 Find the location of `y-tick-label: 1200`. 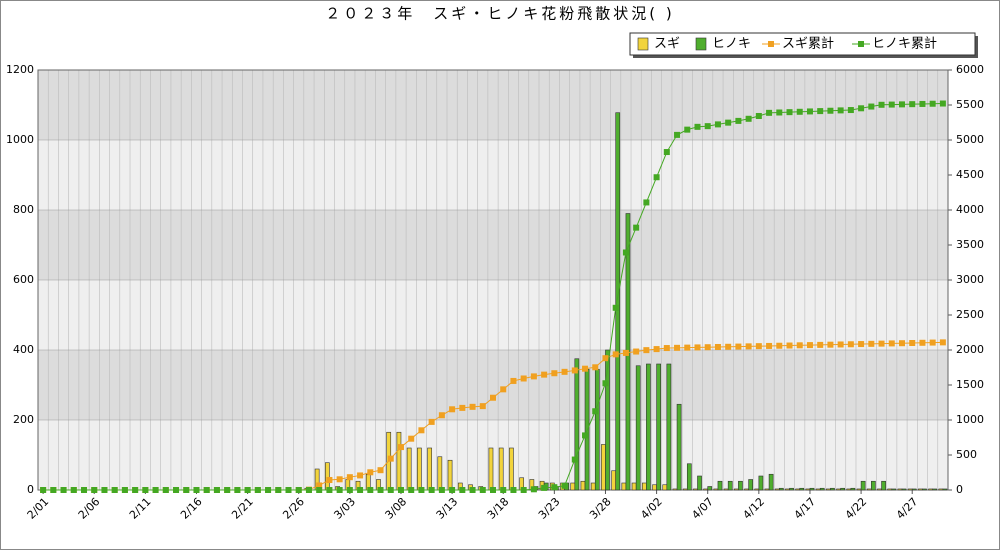

y-tick-label: 1200 is located at coordinates (20, 69).